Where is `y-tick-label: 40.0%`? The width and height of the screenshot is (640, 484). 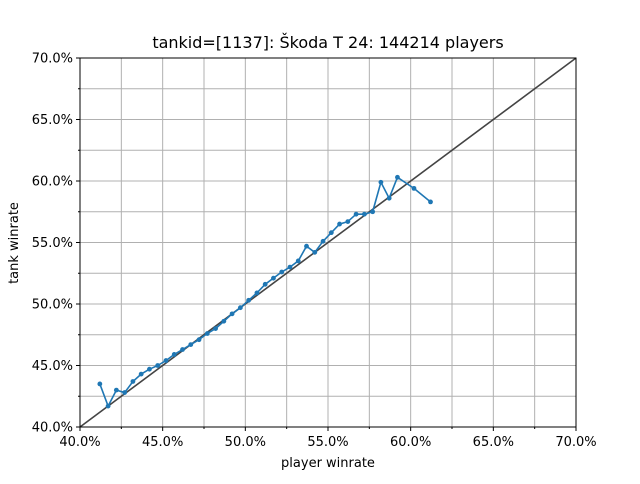 y-tick-label: 40.0% is located at coordinates (52, 428).